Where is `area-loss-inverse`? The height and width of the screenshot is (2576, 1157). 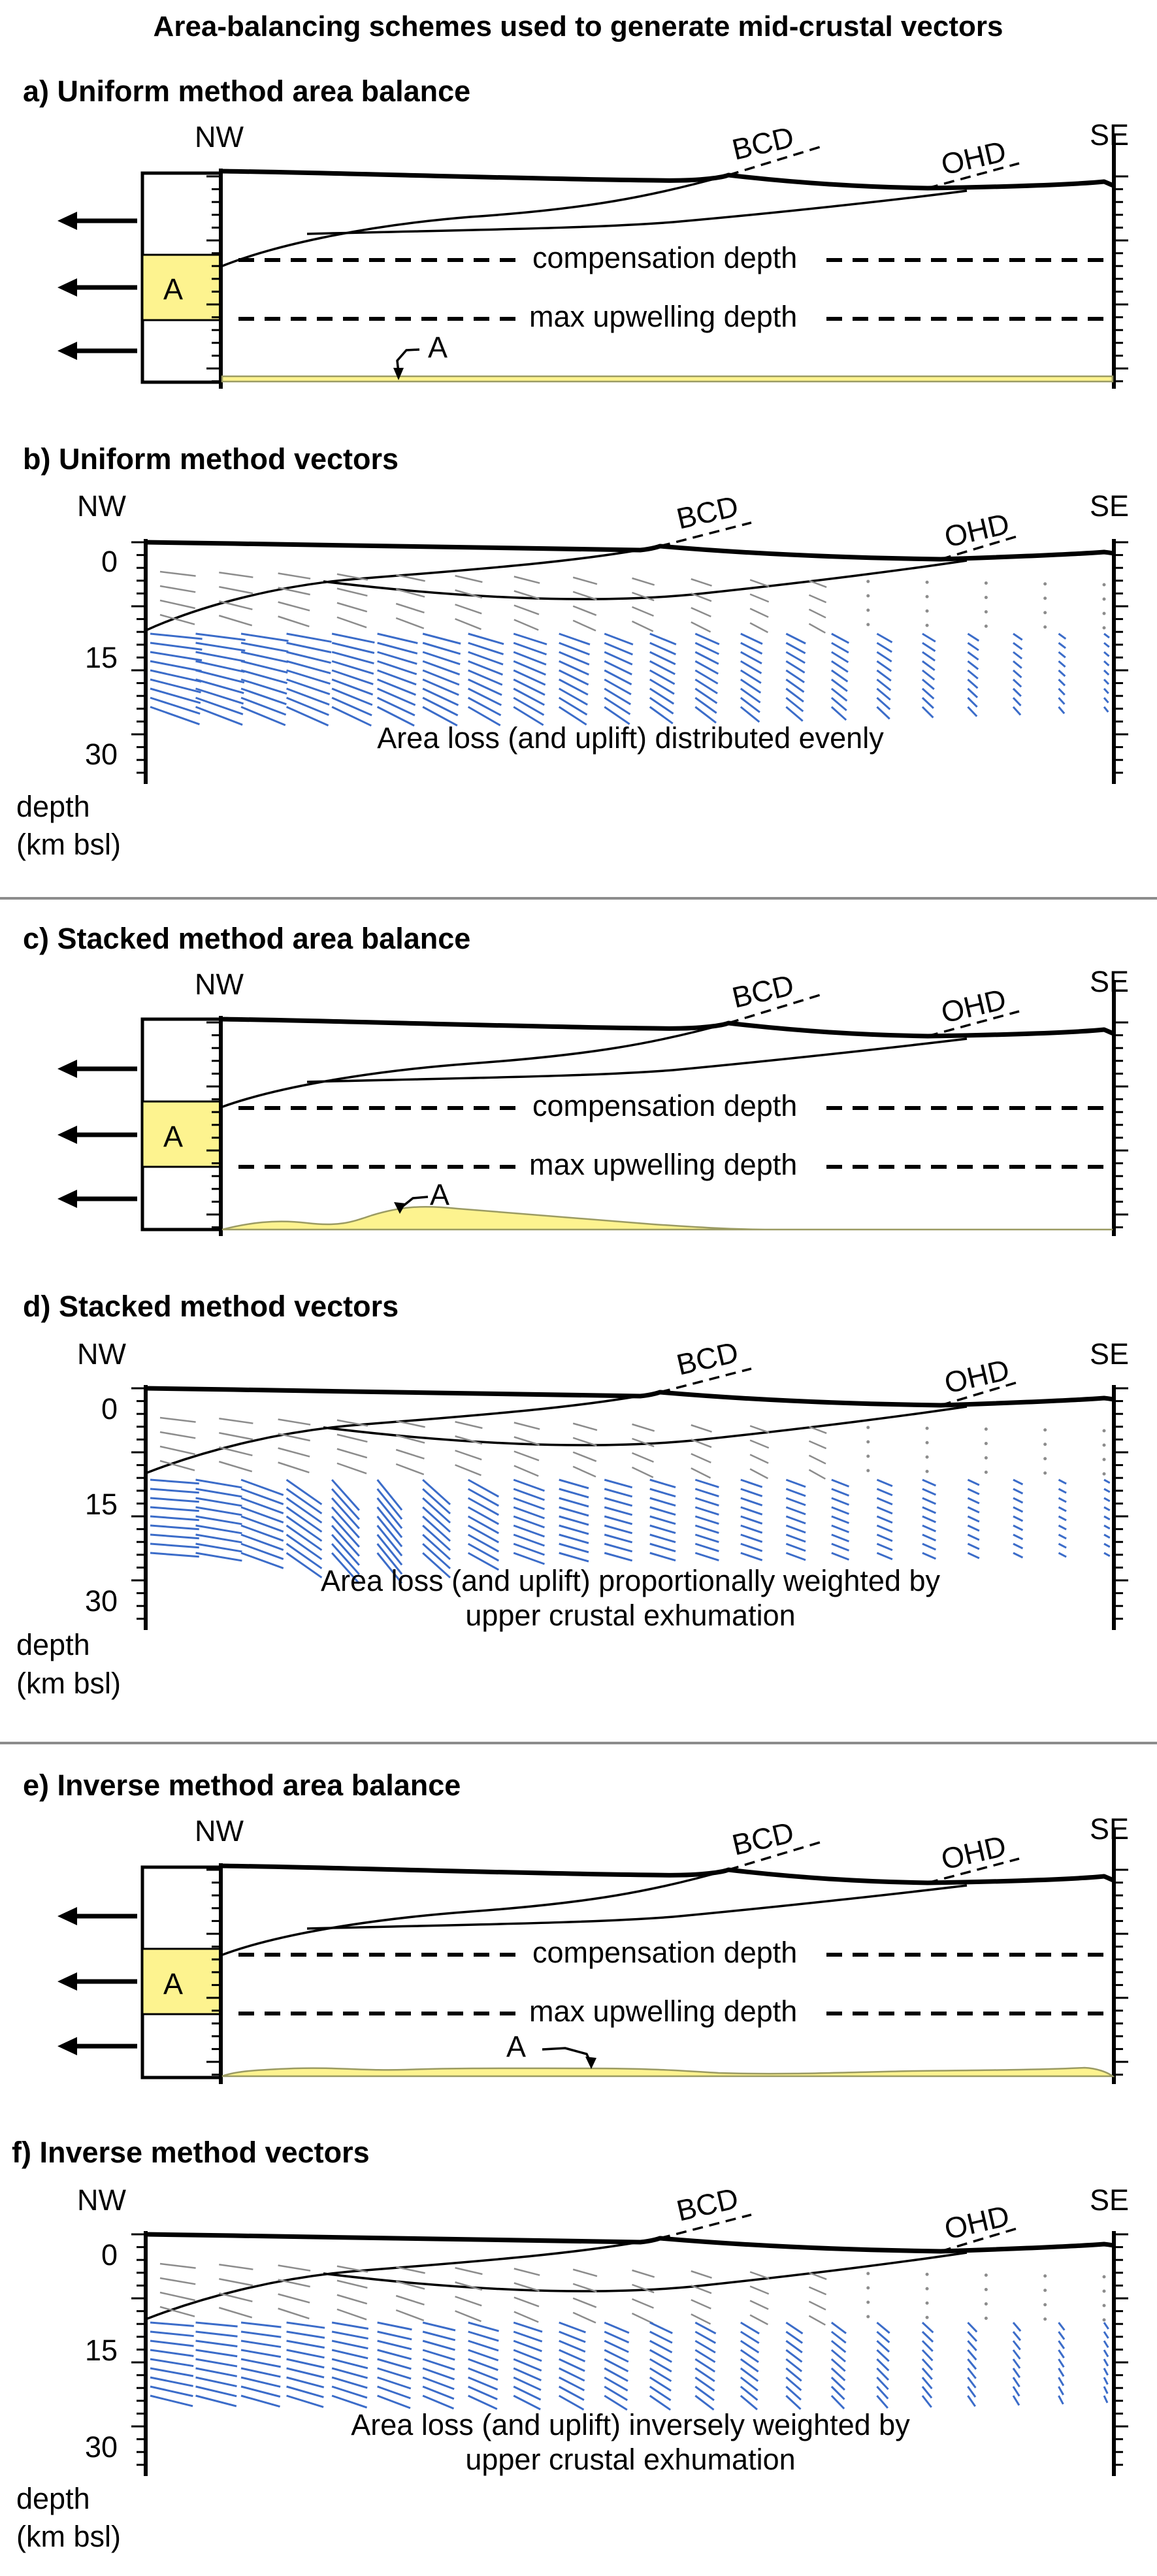
area-loss-inverse is located at coordinates (668, 2072).